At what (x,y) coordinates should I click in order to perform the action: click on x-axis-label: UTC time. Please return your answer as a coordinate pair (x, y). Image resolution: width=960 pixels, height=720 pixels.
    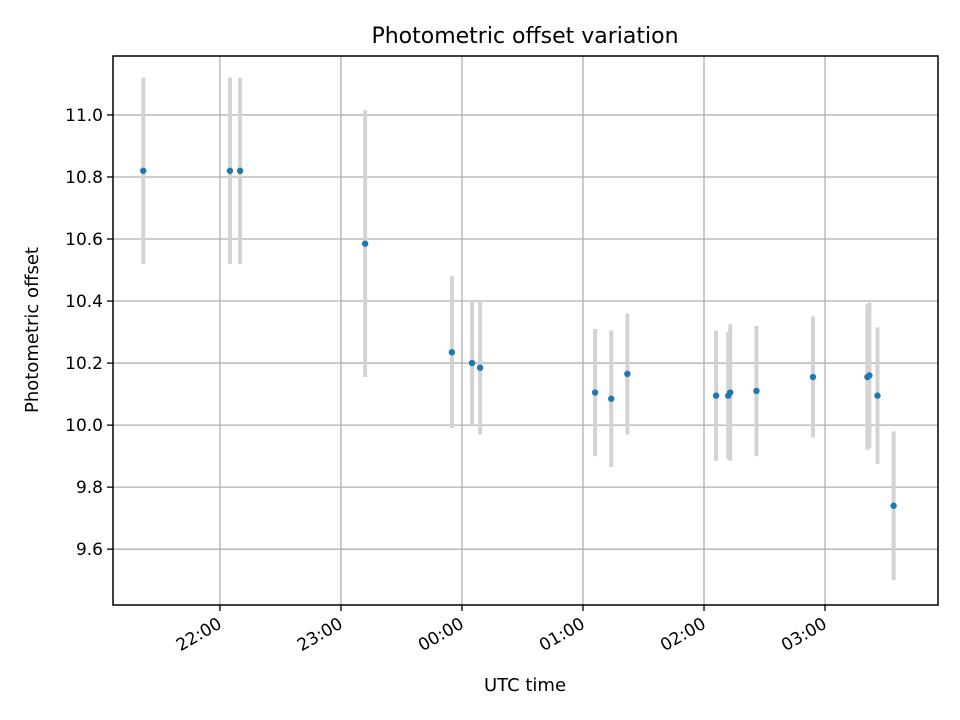
    Looking at the image, I should click on (525, 685).